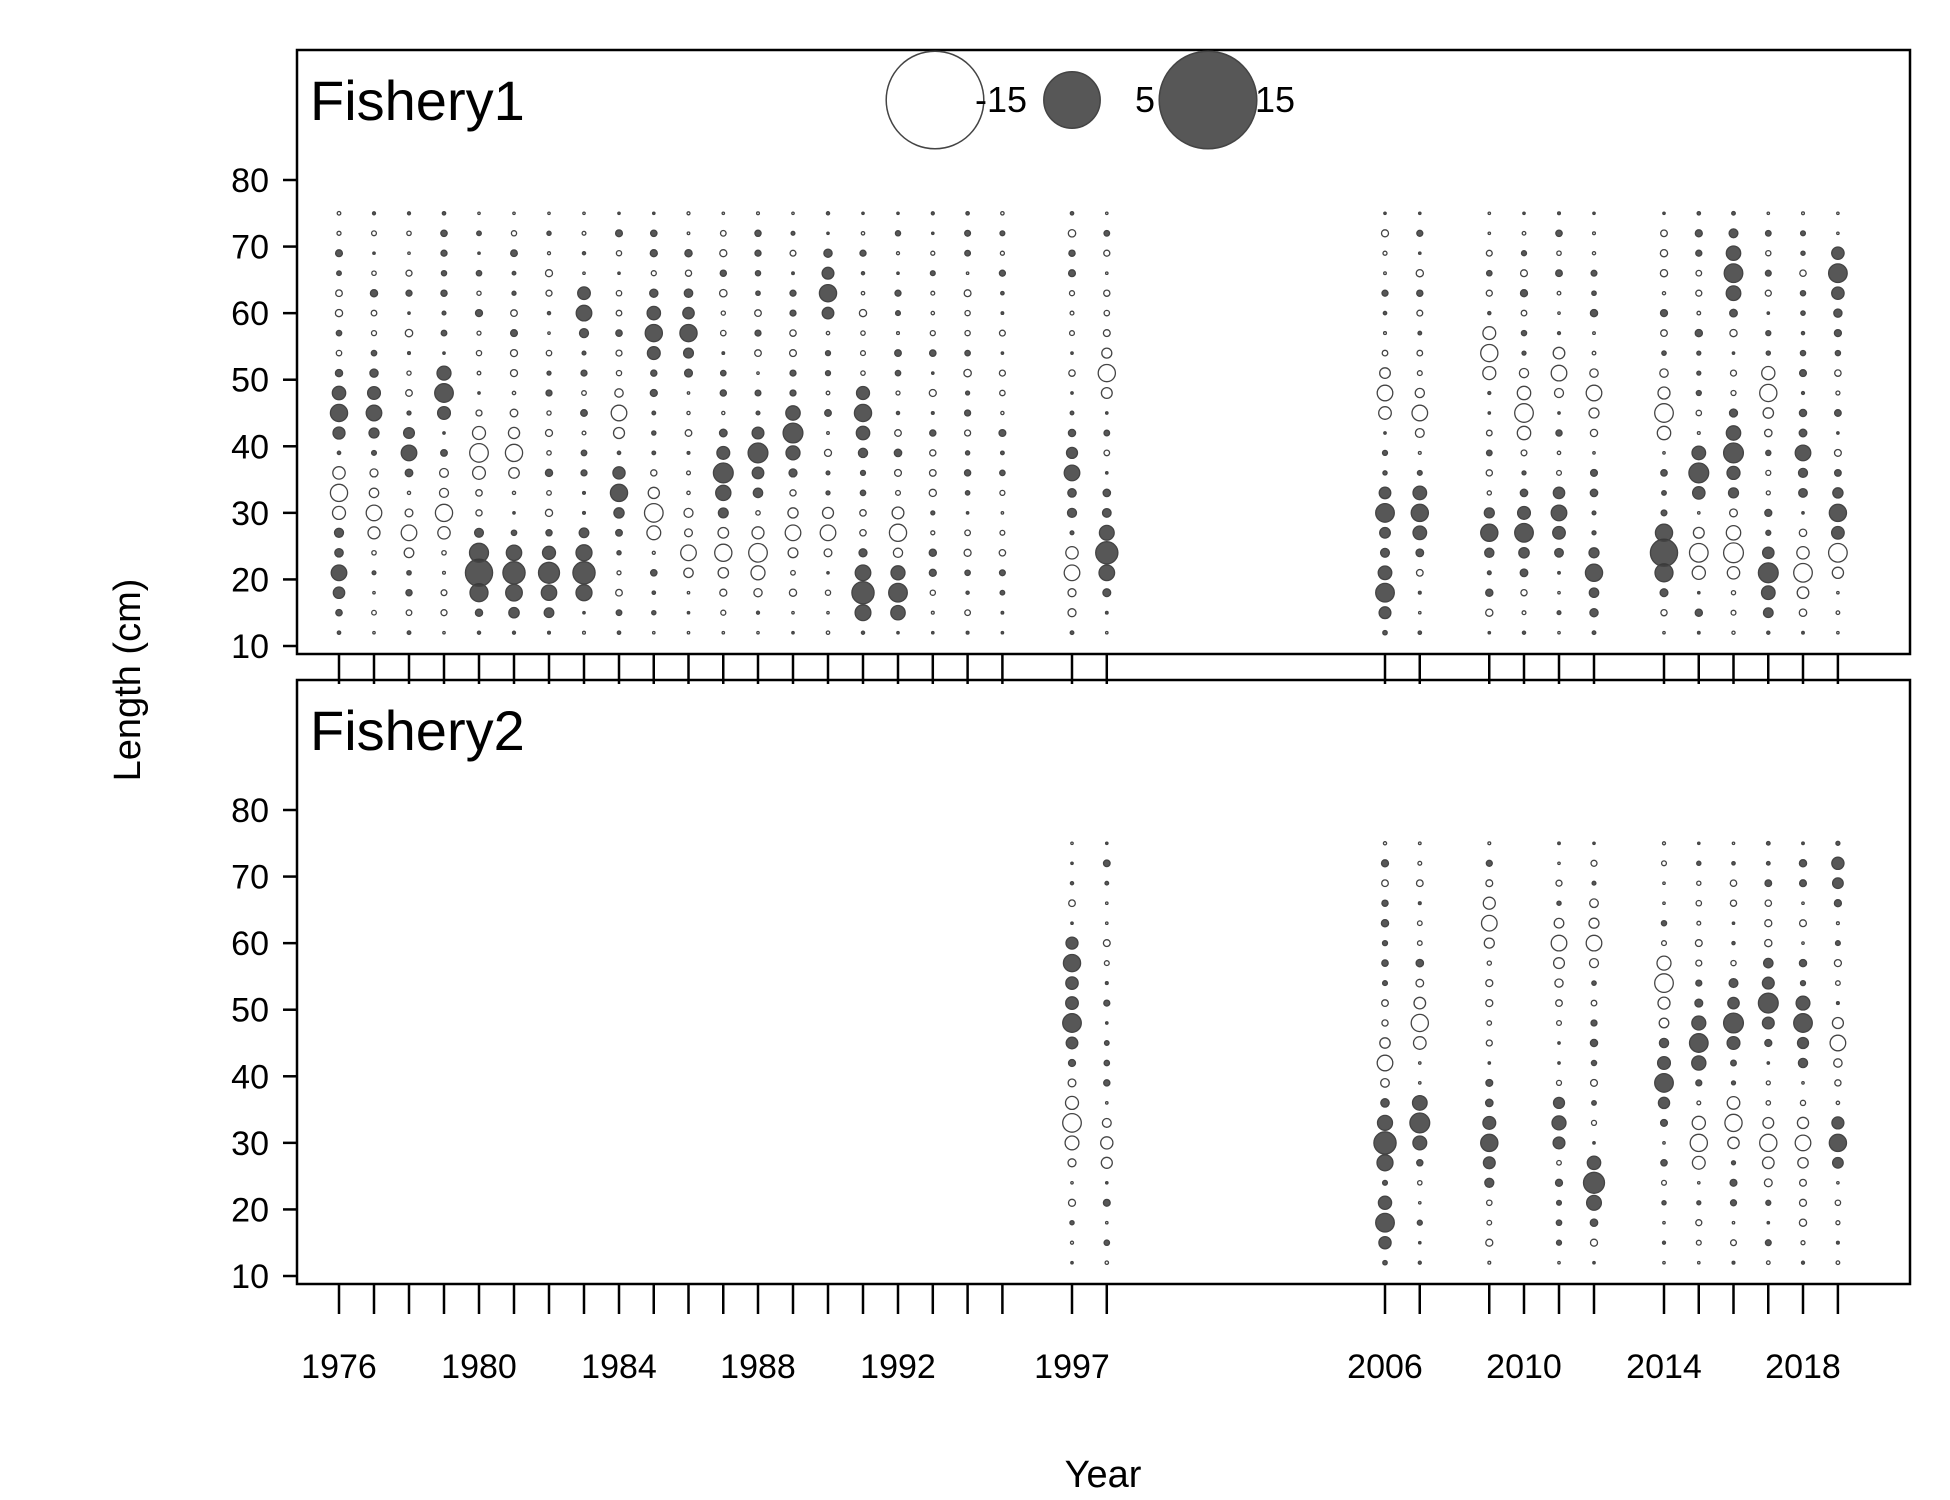  I want to click on y-tick-label: 60, so click(250, 314).